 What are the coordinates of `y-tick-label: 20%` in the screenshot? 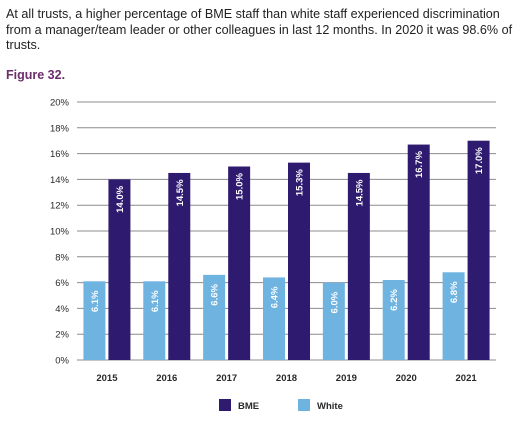 It's located at (60, 103).